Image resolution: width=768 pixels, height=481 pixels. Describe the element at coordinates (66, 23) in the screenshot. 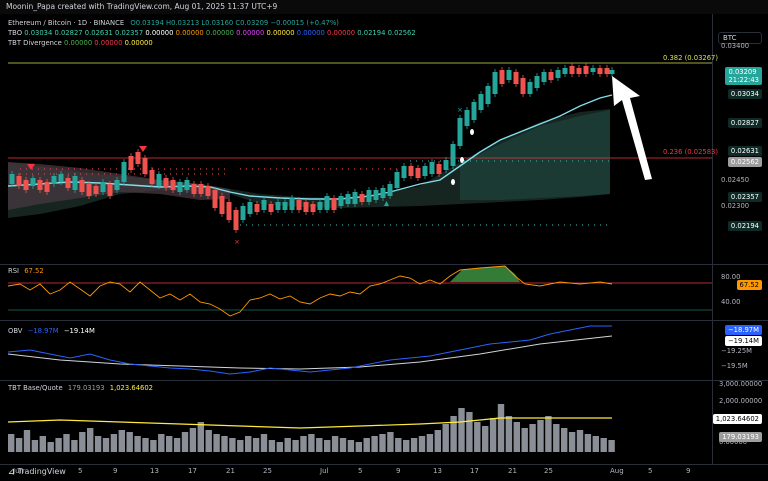

I see `symbol-title: Ethereum / Bitcoin · 1D · BINANCE` at that location.